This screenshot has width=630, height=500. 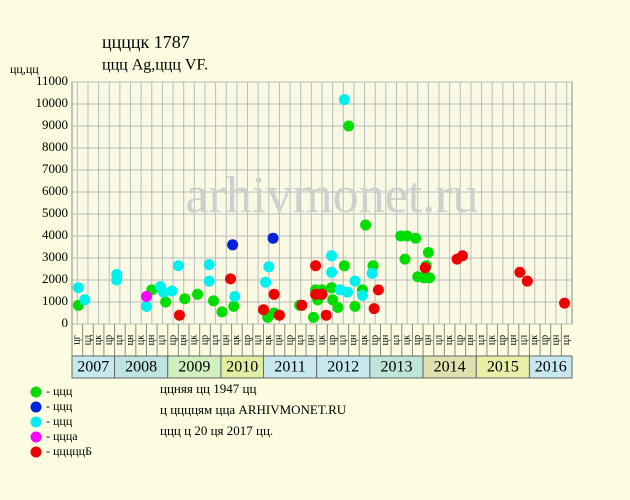 I want to click on note: ццняя цц 1947 цц, so click(x=208, y=388).